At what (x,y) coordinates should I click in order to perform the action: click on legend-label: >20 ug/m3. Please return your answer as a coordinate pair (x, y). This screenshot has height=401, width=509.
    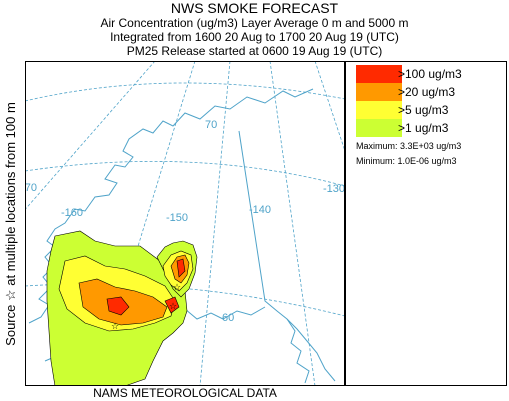
    Looking at the image, I should click on (427, 92).